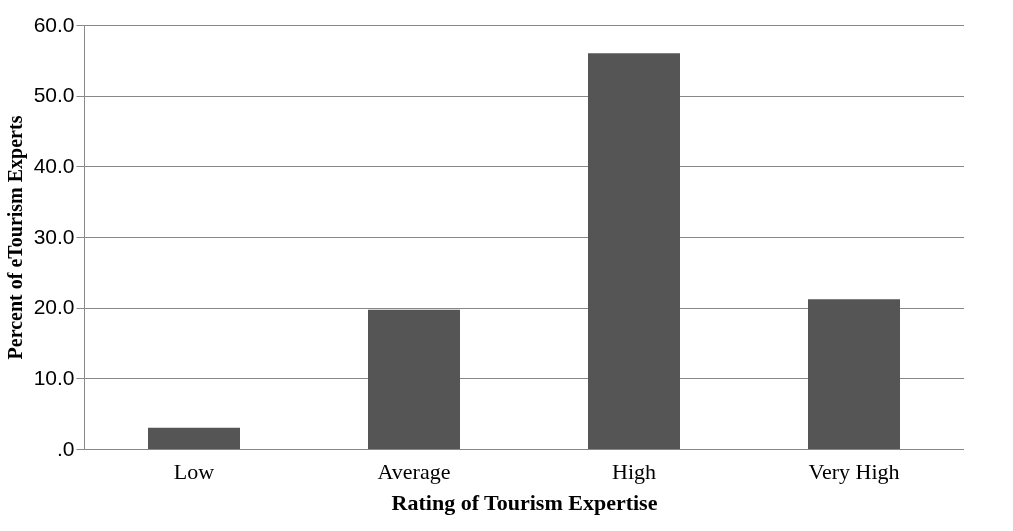 The image size is (1013, 531). What do you see at coordinates (854, 471) in the screenshot?
I see `x-tick-label: Very High` at bounding box center [854, 471].